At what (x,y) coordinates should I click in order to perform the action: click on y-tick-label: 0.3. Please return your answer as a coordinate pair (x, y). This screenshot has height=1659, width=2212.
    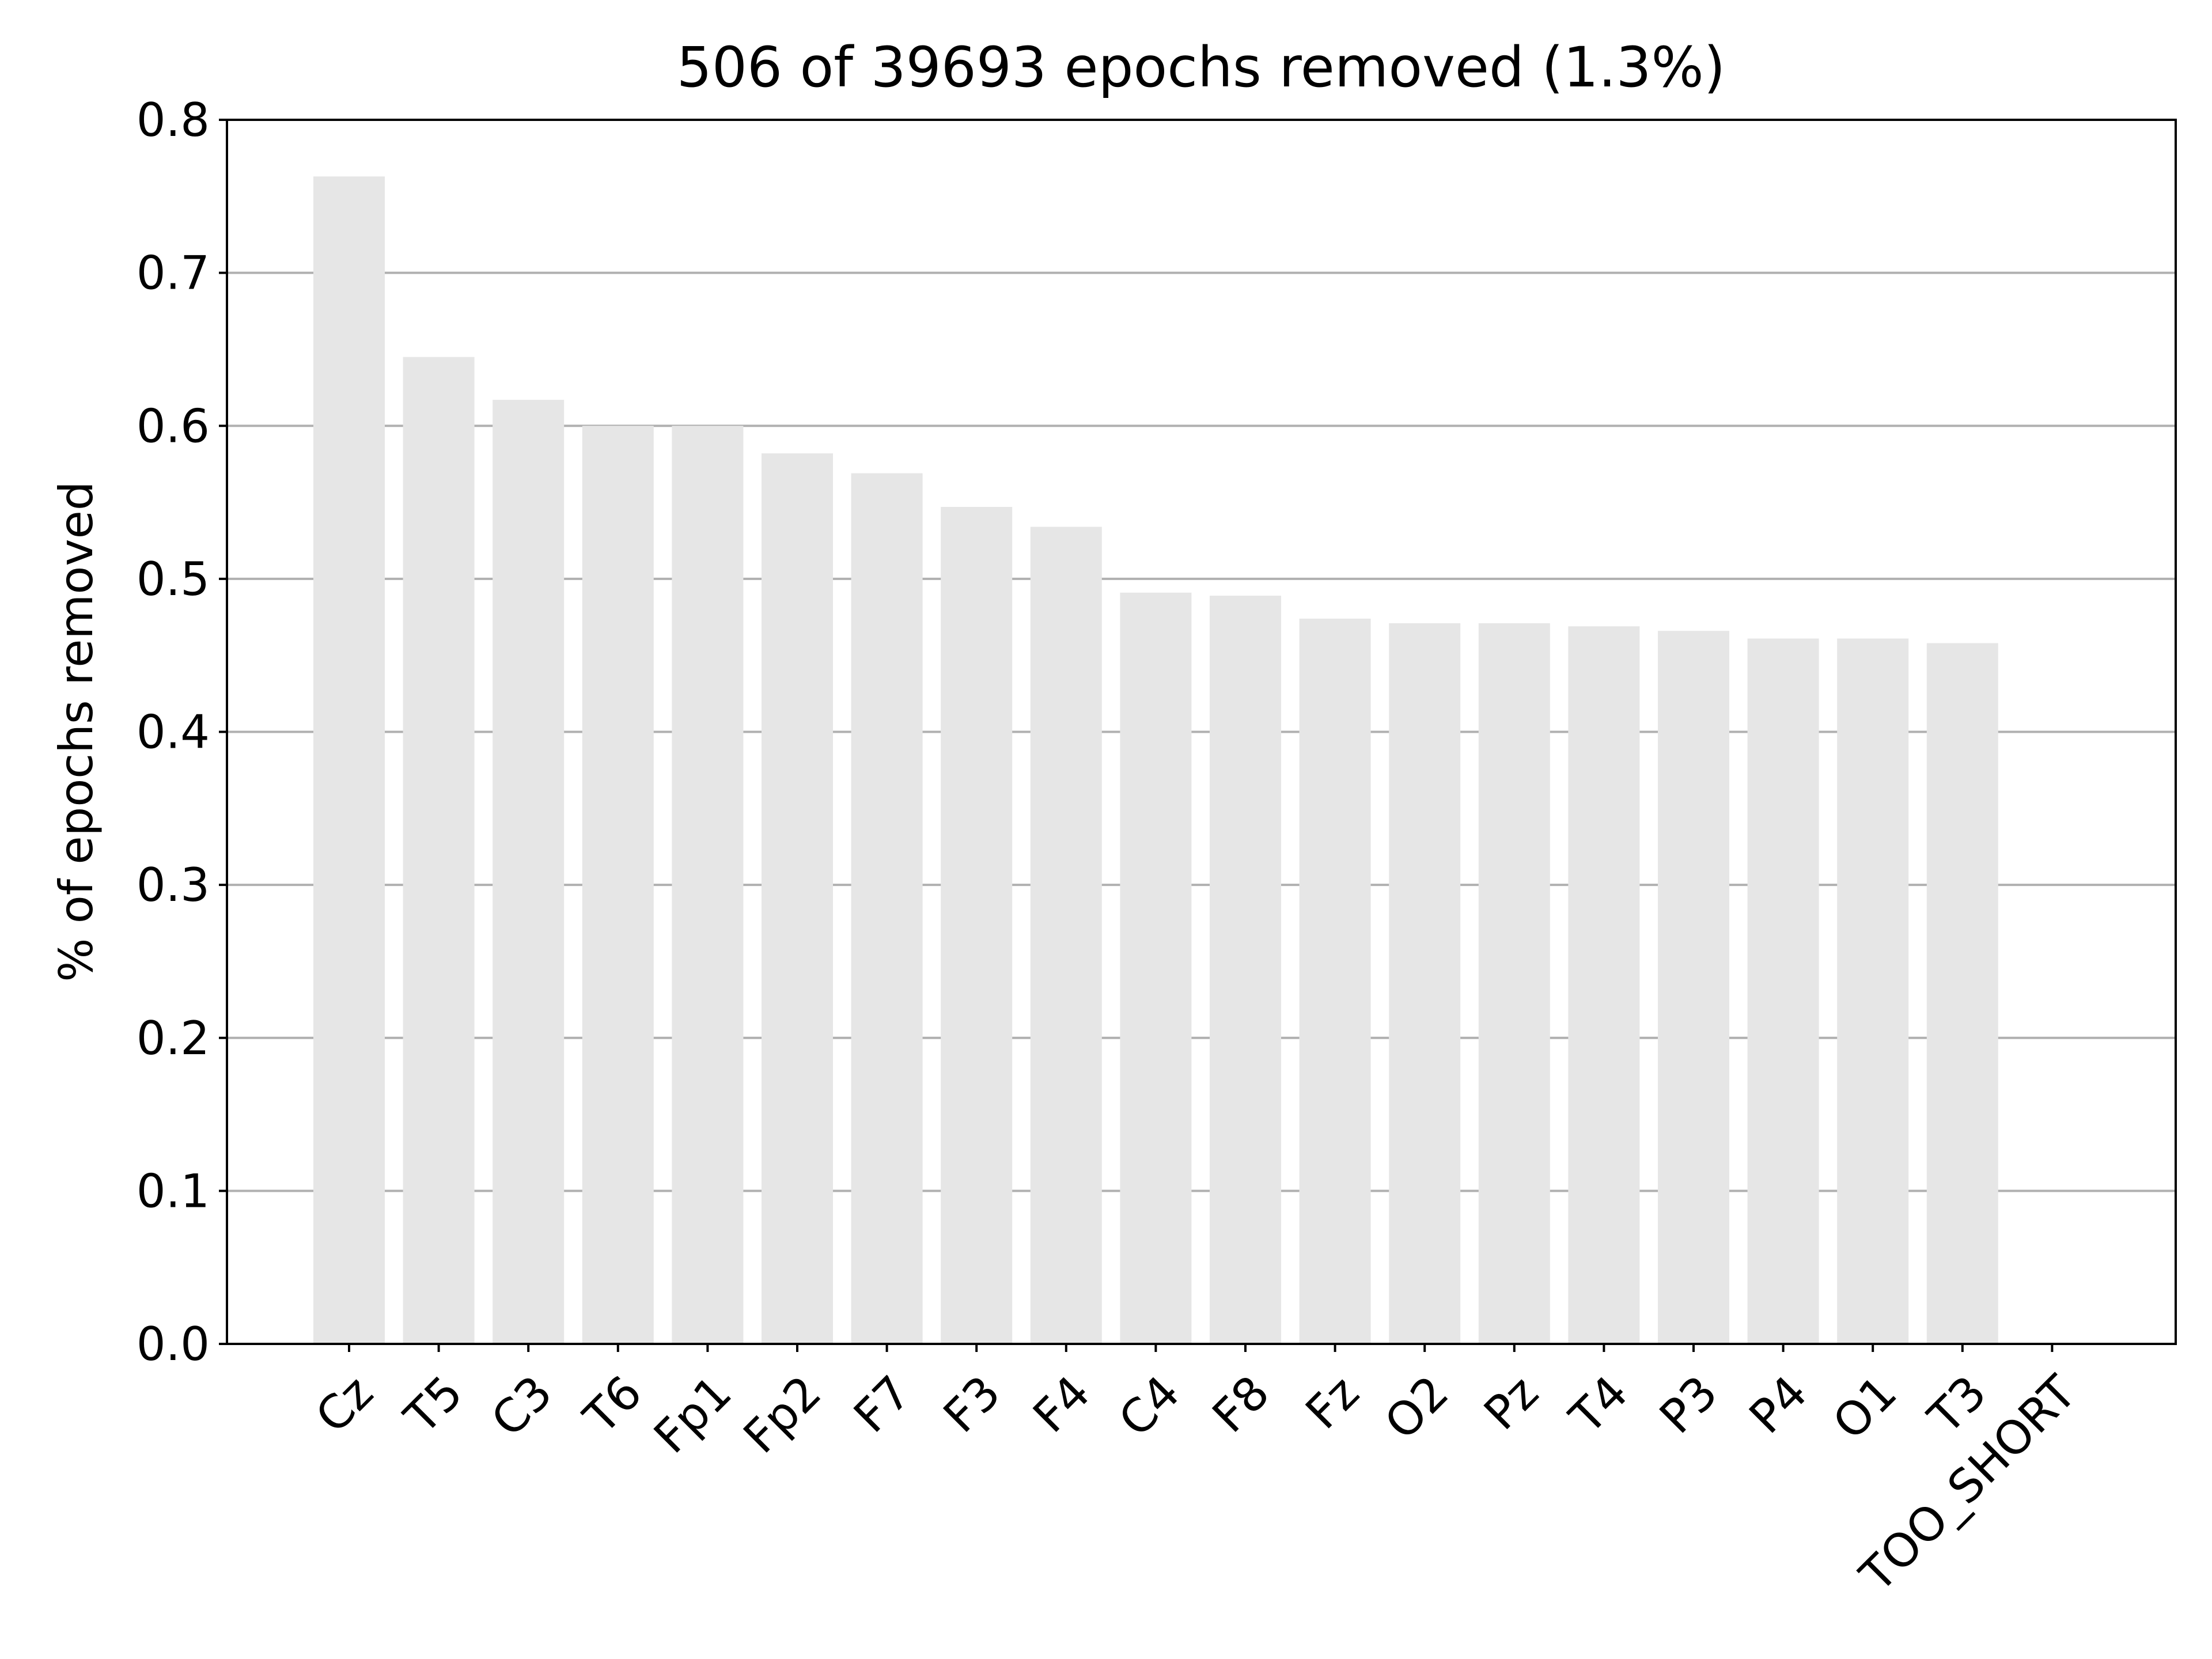
    Looking at the image, I should click on (173, 885).